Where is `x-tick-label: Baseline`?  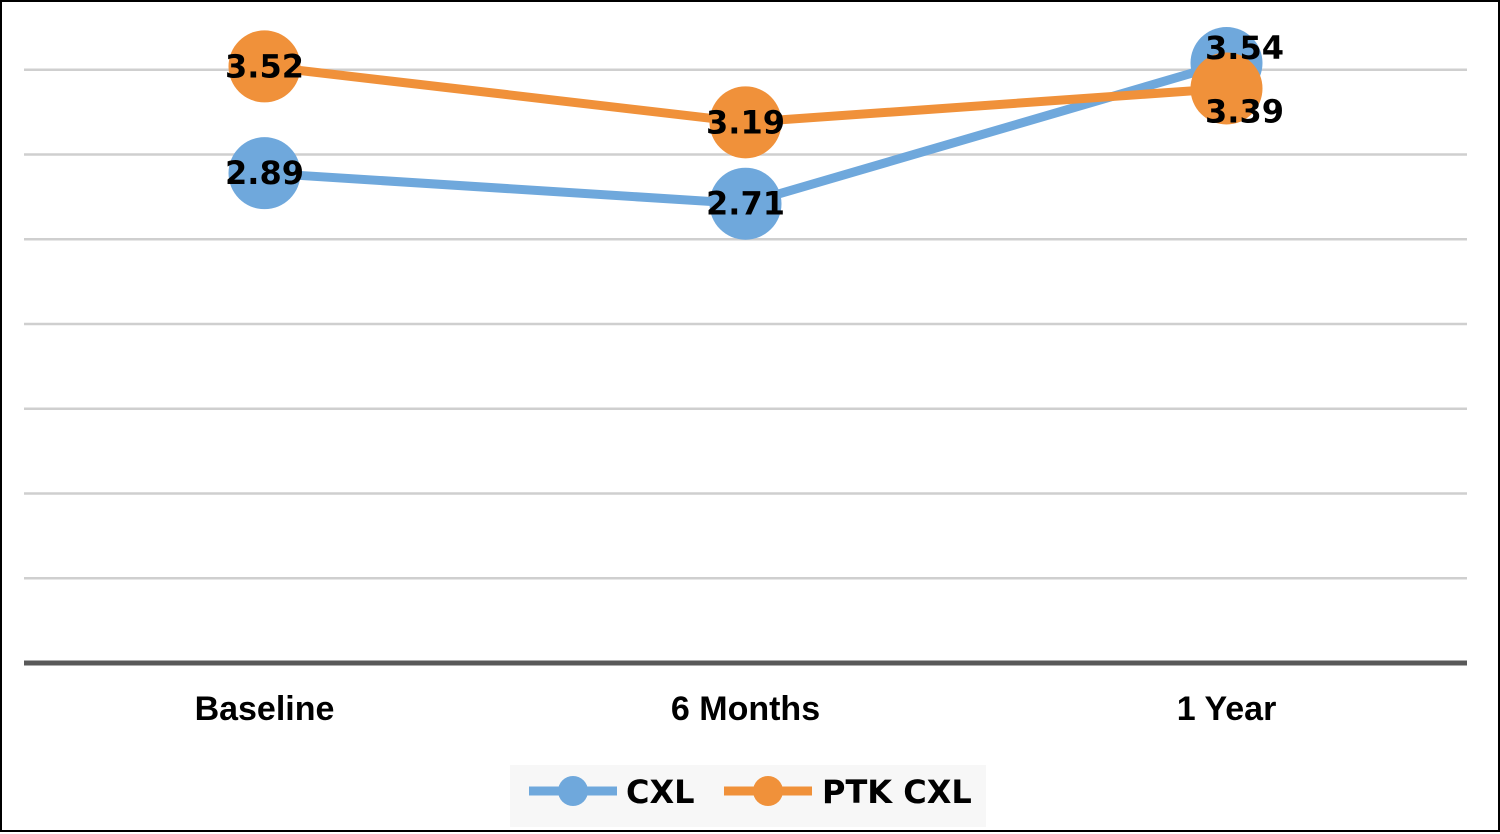 x-tick-label: Baseline is located at coordinates (265, 709).